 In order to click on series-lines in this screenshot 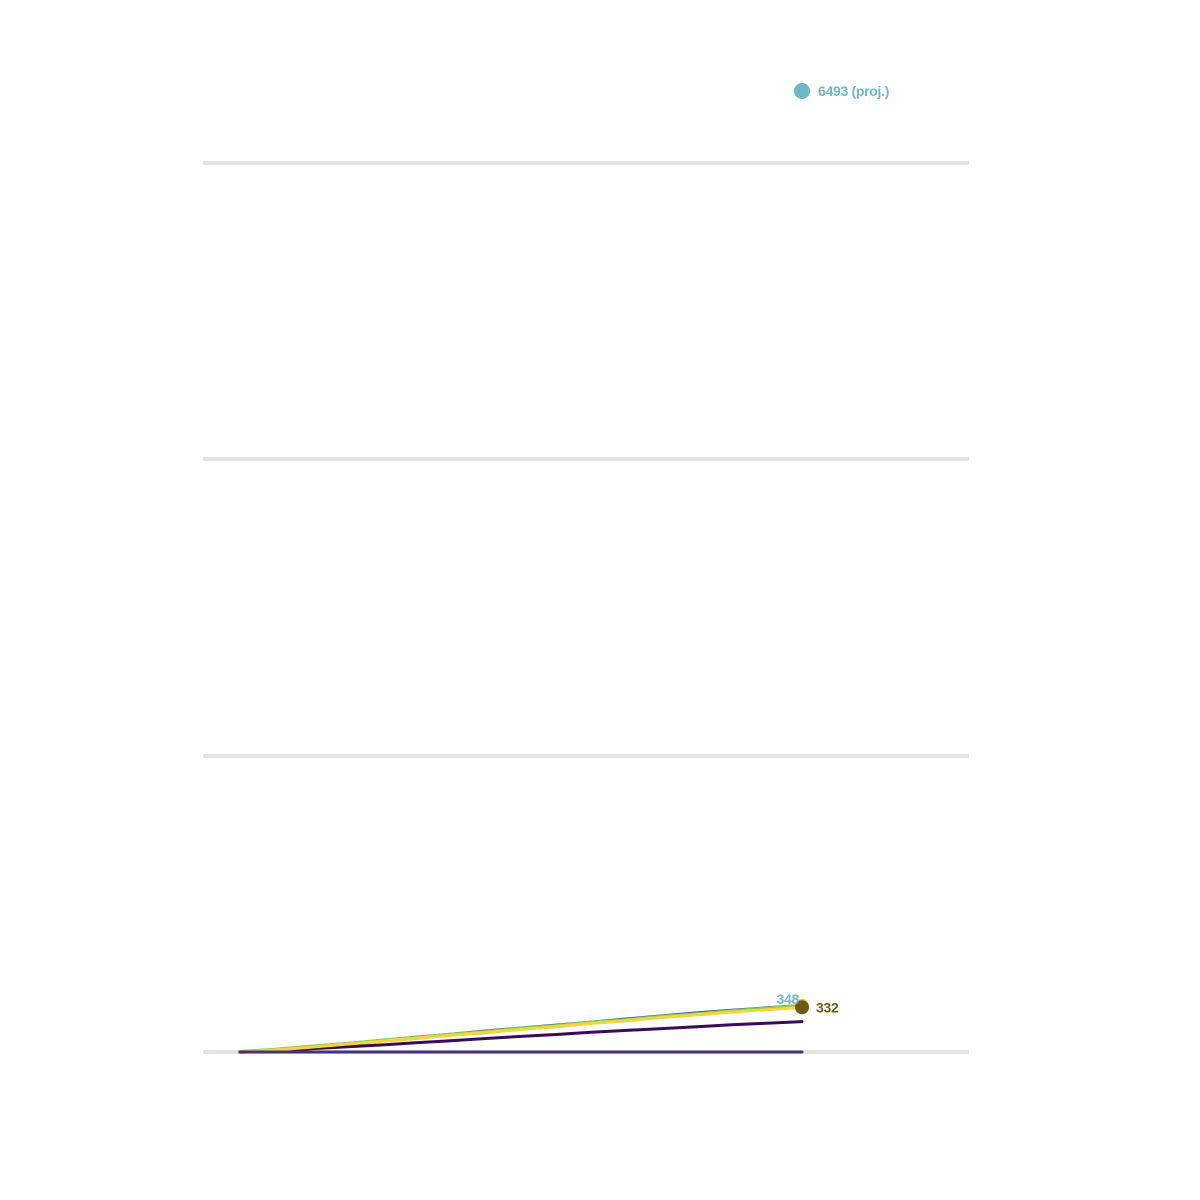, I will do `click(521, 1028)`.